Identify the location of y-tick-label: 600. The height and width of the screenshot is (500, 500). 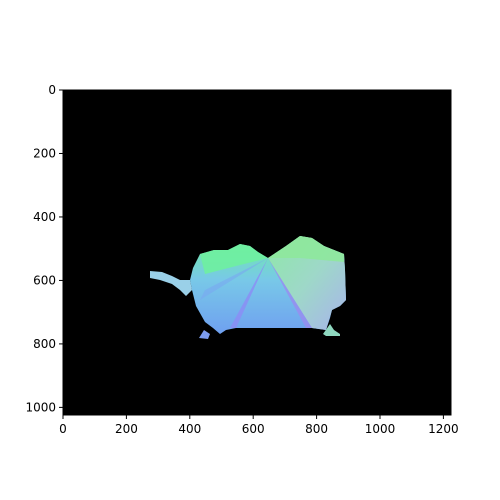
(44, 280).